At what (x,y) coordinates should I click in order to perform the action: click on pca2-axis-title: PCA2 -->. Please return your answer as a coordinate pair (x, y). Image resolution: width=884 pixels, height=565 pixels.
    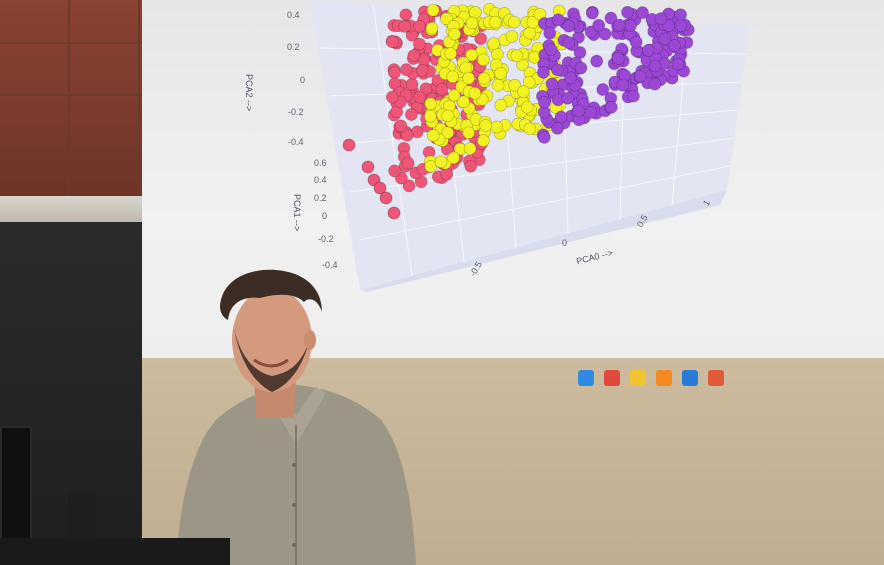
    Looking at the image, I should click on (249, 93).